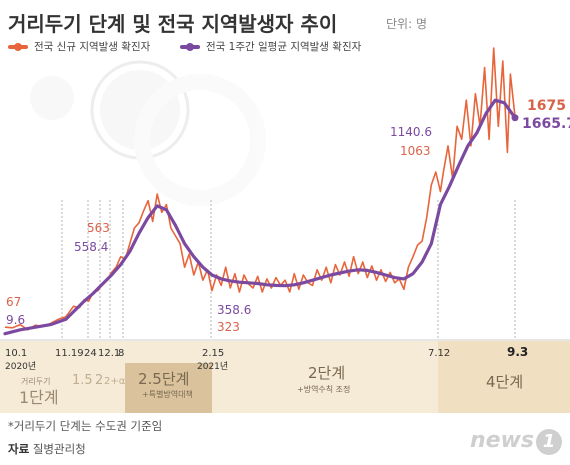 Image resolution: width=570 pixels, height=465 pixels. Describe the element at coordinates (109, 353) in the screenshot. I see `x-tick-label: 12.1` at that location.